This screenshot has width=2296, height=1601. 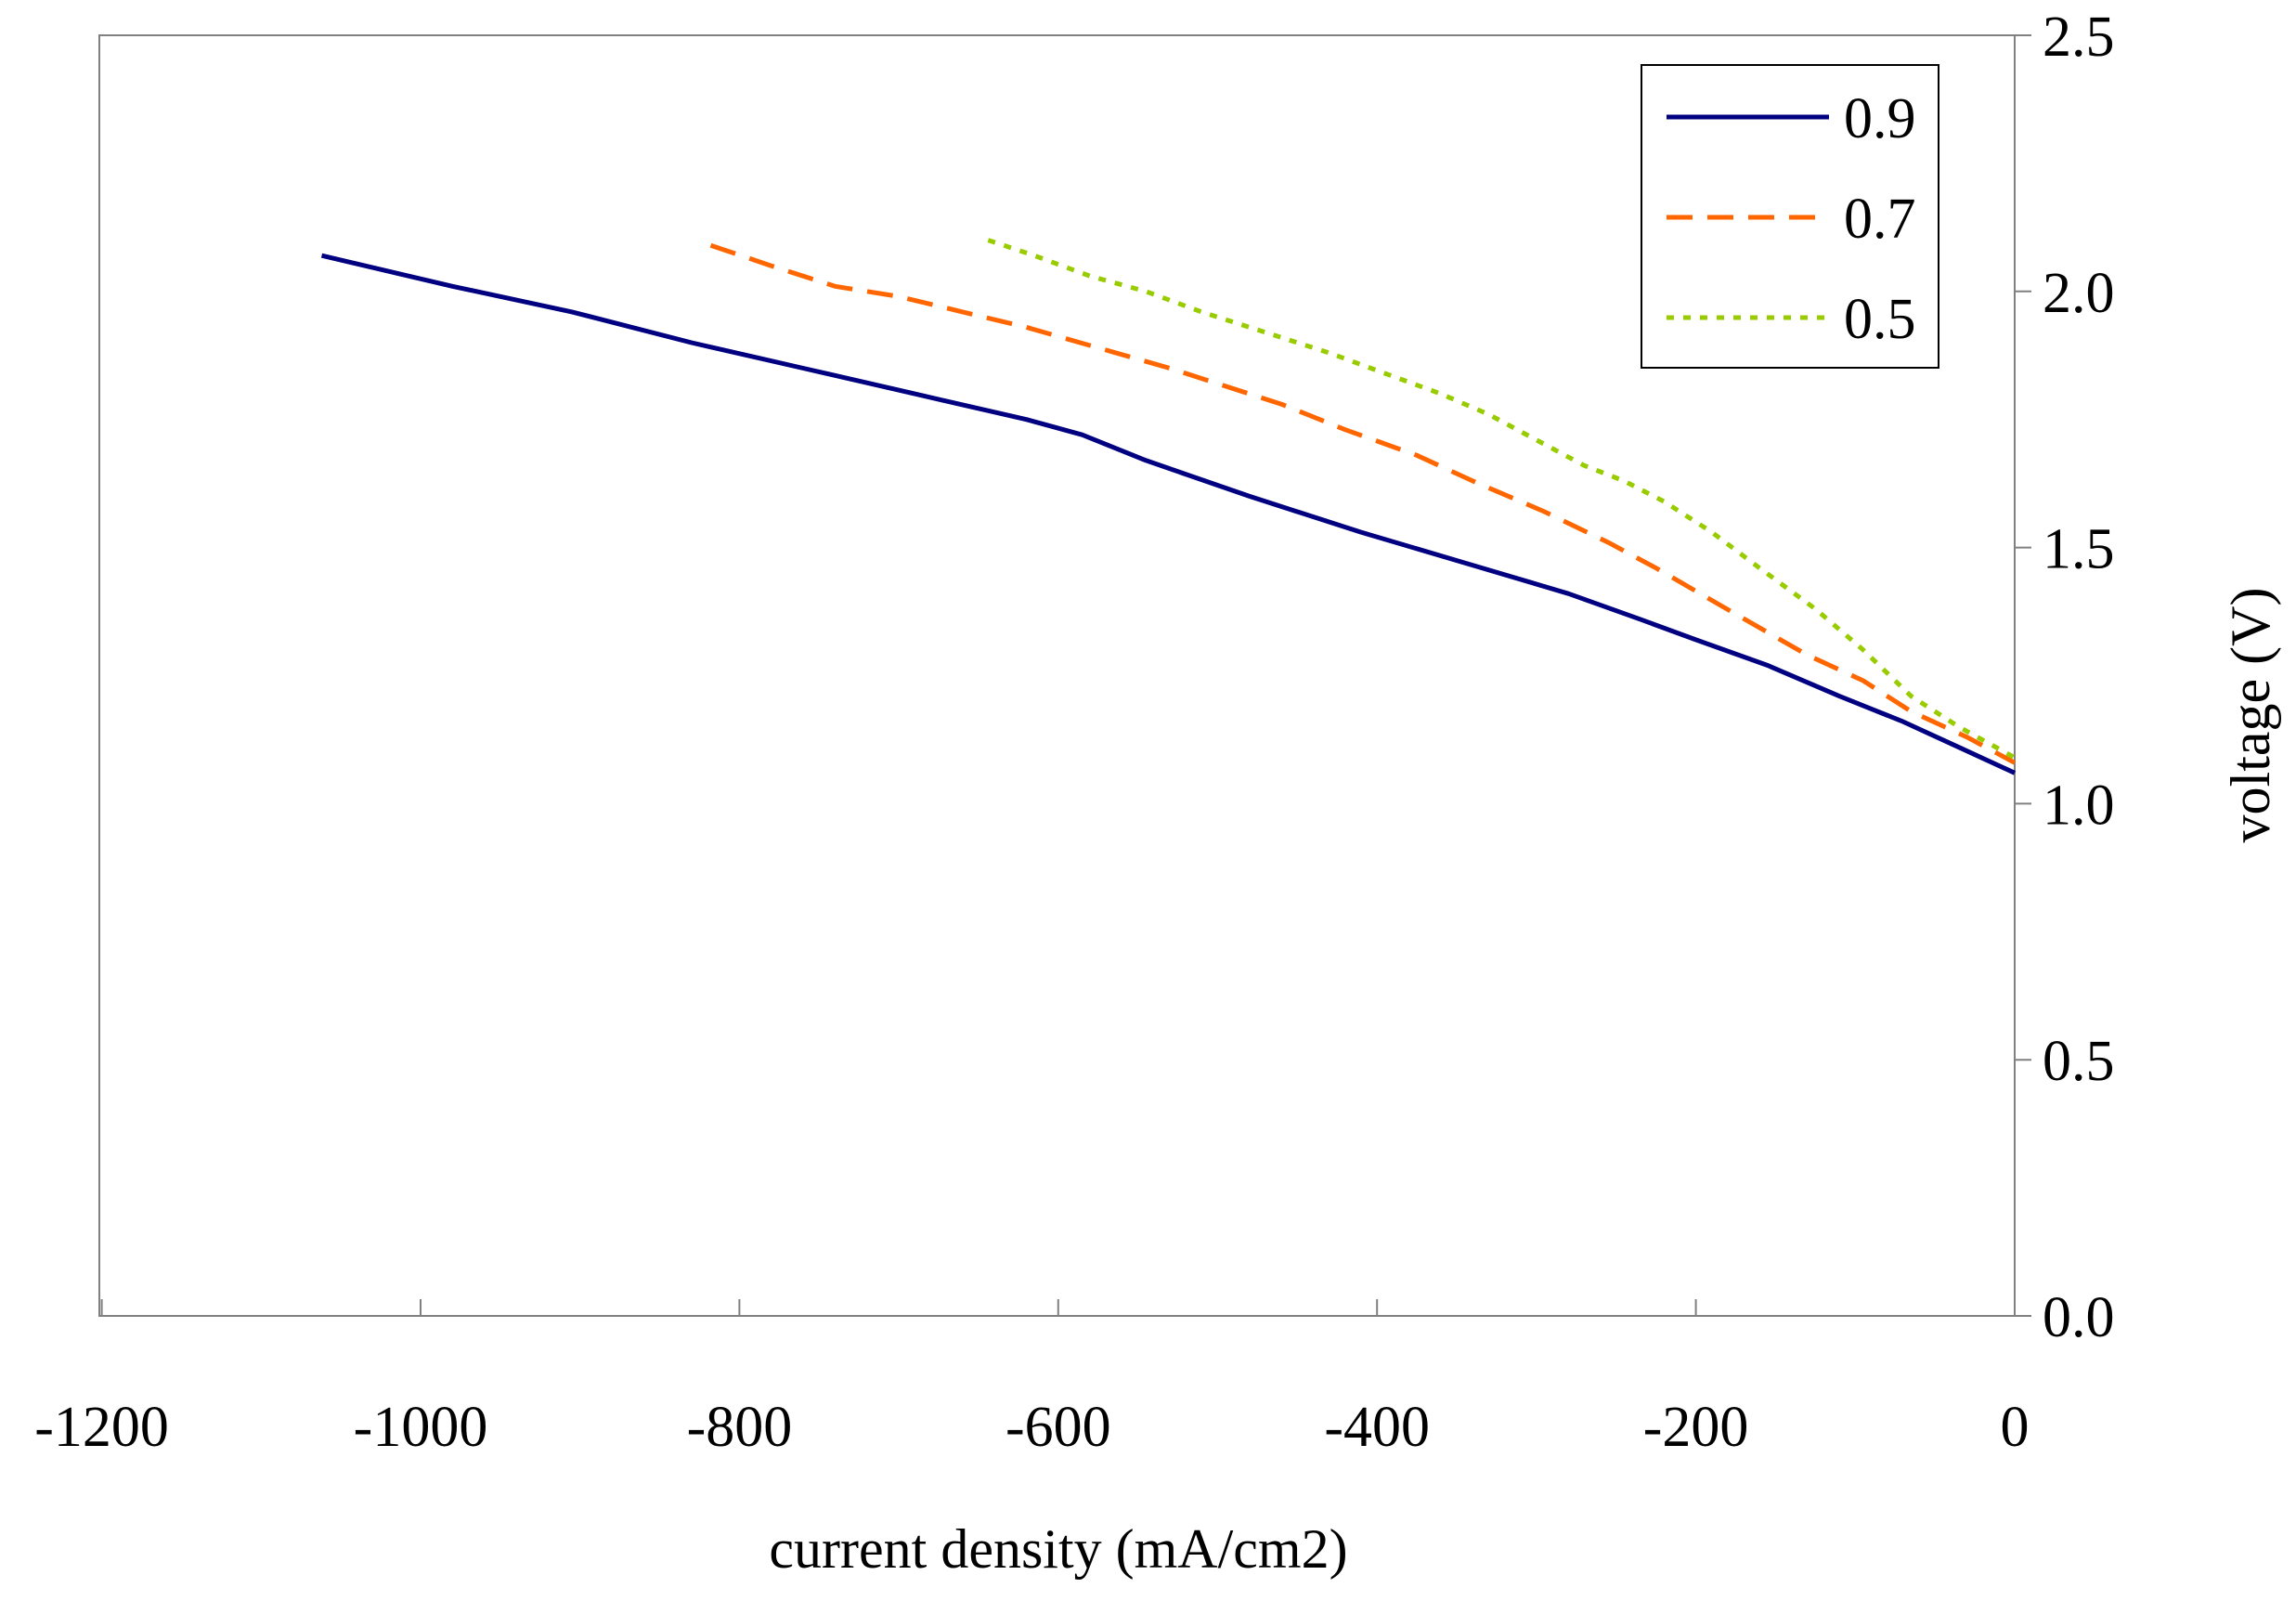 I want to click on y-tick-label: 0.5, so click(x=2079, y=1062).